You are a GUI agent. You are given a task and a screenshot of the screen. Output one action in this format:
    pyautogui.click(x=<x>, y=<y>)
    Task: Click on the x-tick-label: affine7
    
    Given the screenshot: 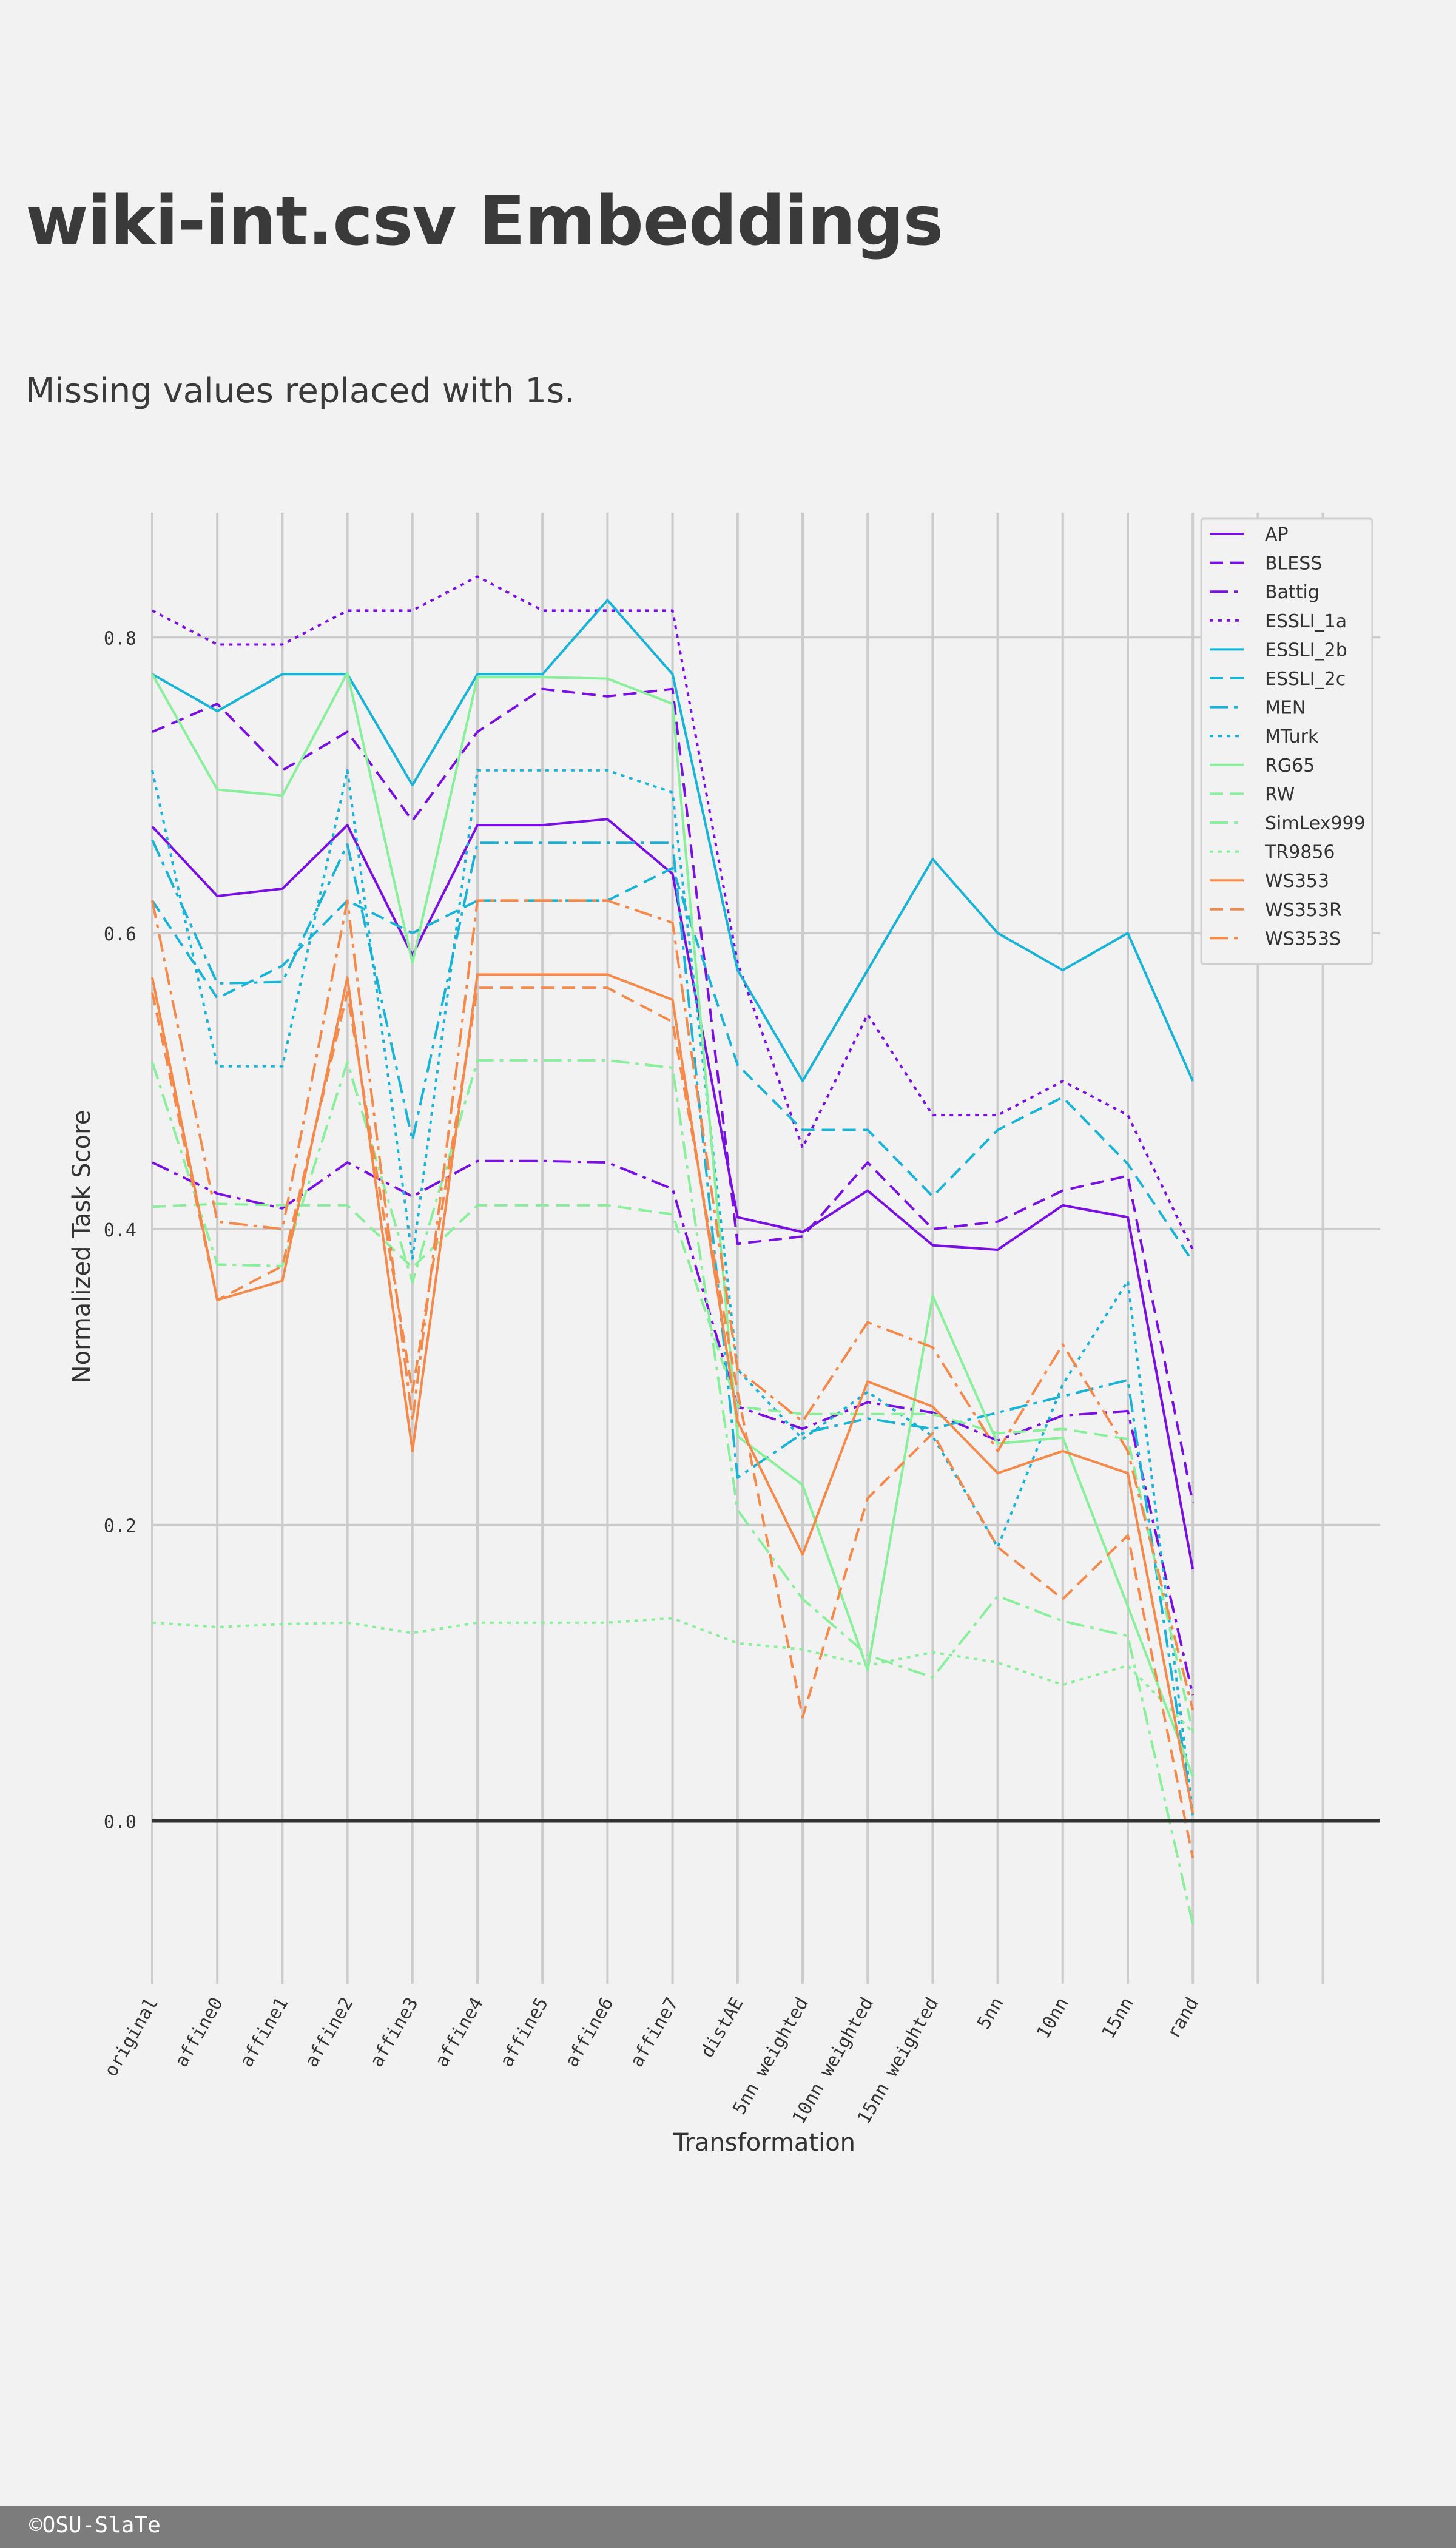 What is the action you would take?
    pyautogui.click(x=654, y=2032)
    